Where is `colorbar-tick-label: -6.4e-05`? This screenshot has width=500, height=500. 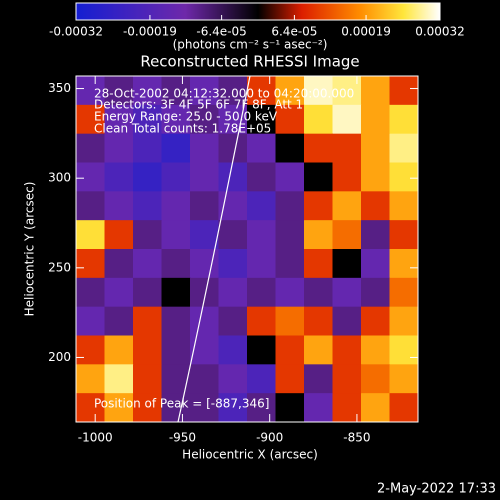
colorbar-tick-label: -6.4e-05 is located at coordinates (221, 32).